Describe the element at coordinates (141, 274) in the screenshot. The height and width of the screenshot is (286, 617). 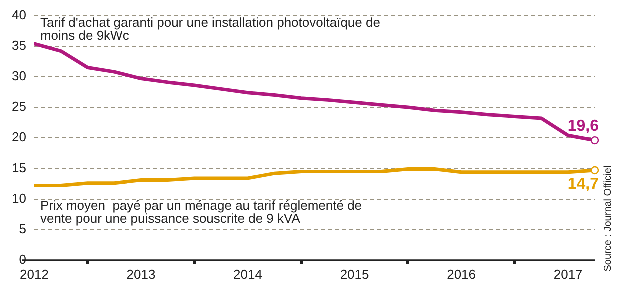
I see `x-tick-label: 2013` at that location.